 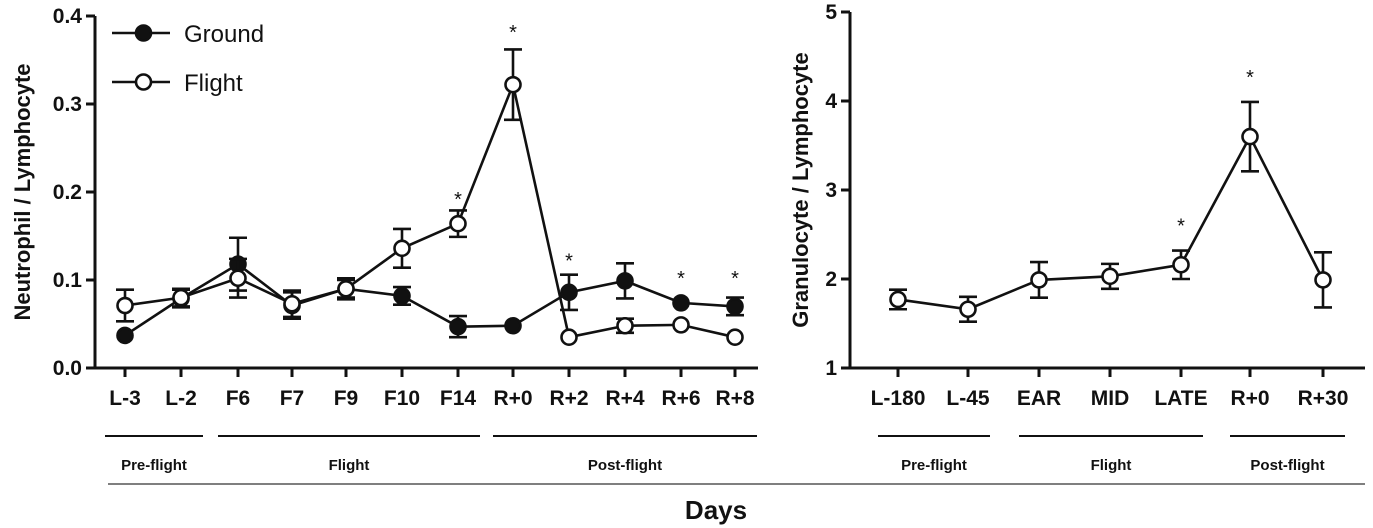 What do you see at coordinates (716, 510) in the screenshot?
I see `x-axis-title: Days` at bounding box center [716, 510].